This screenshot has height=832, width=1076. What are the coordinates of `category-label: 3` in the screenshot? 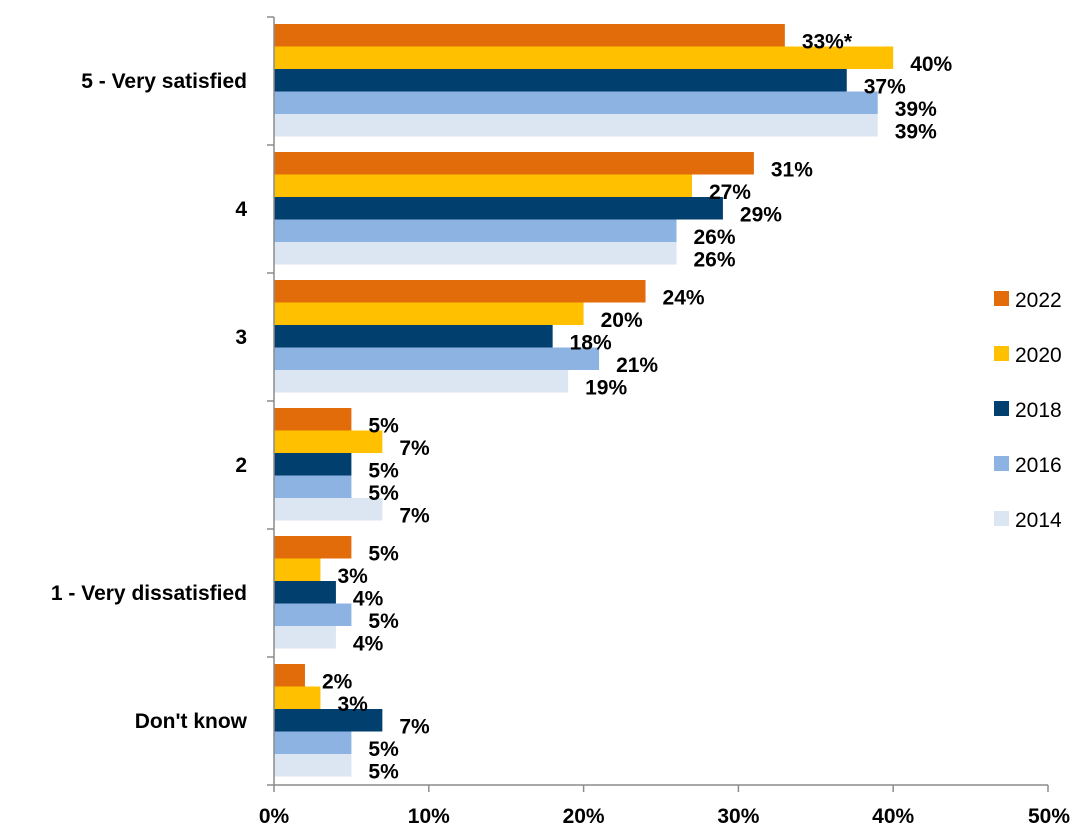 It's located at (241, 337).